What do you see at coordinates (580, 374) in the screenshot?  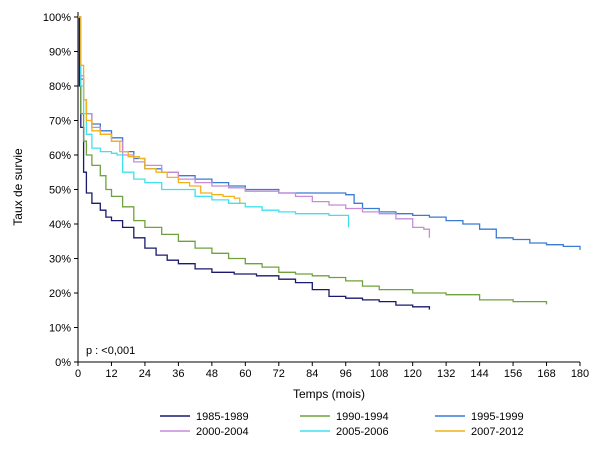 I see `x-tick-label: 180` at bounding box center [580, 374].